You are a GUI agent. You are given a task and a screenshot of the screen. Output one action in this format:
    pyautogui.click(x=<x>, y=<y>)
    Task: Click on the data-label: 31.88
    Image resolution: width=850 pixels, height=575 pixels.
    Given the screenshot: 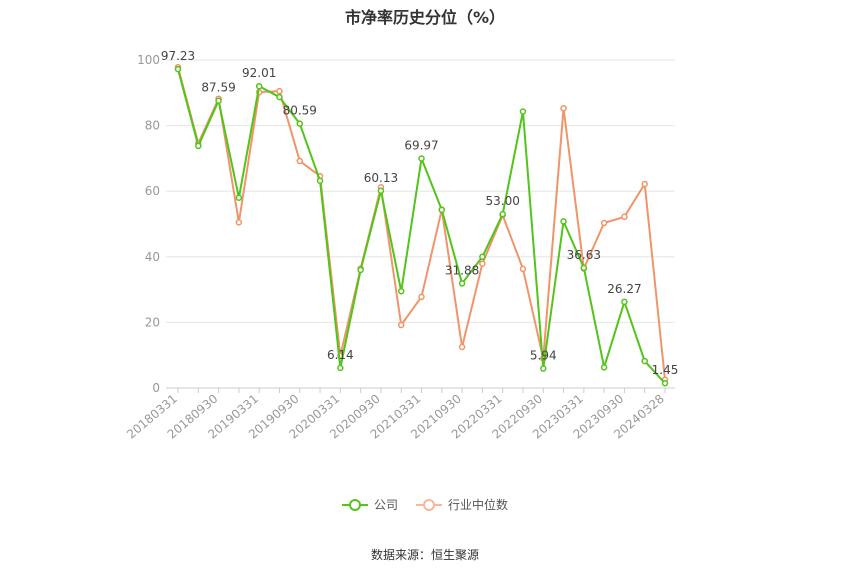 What is the action you would take?
    pyautogui.click(x=462, y=270)
    